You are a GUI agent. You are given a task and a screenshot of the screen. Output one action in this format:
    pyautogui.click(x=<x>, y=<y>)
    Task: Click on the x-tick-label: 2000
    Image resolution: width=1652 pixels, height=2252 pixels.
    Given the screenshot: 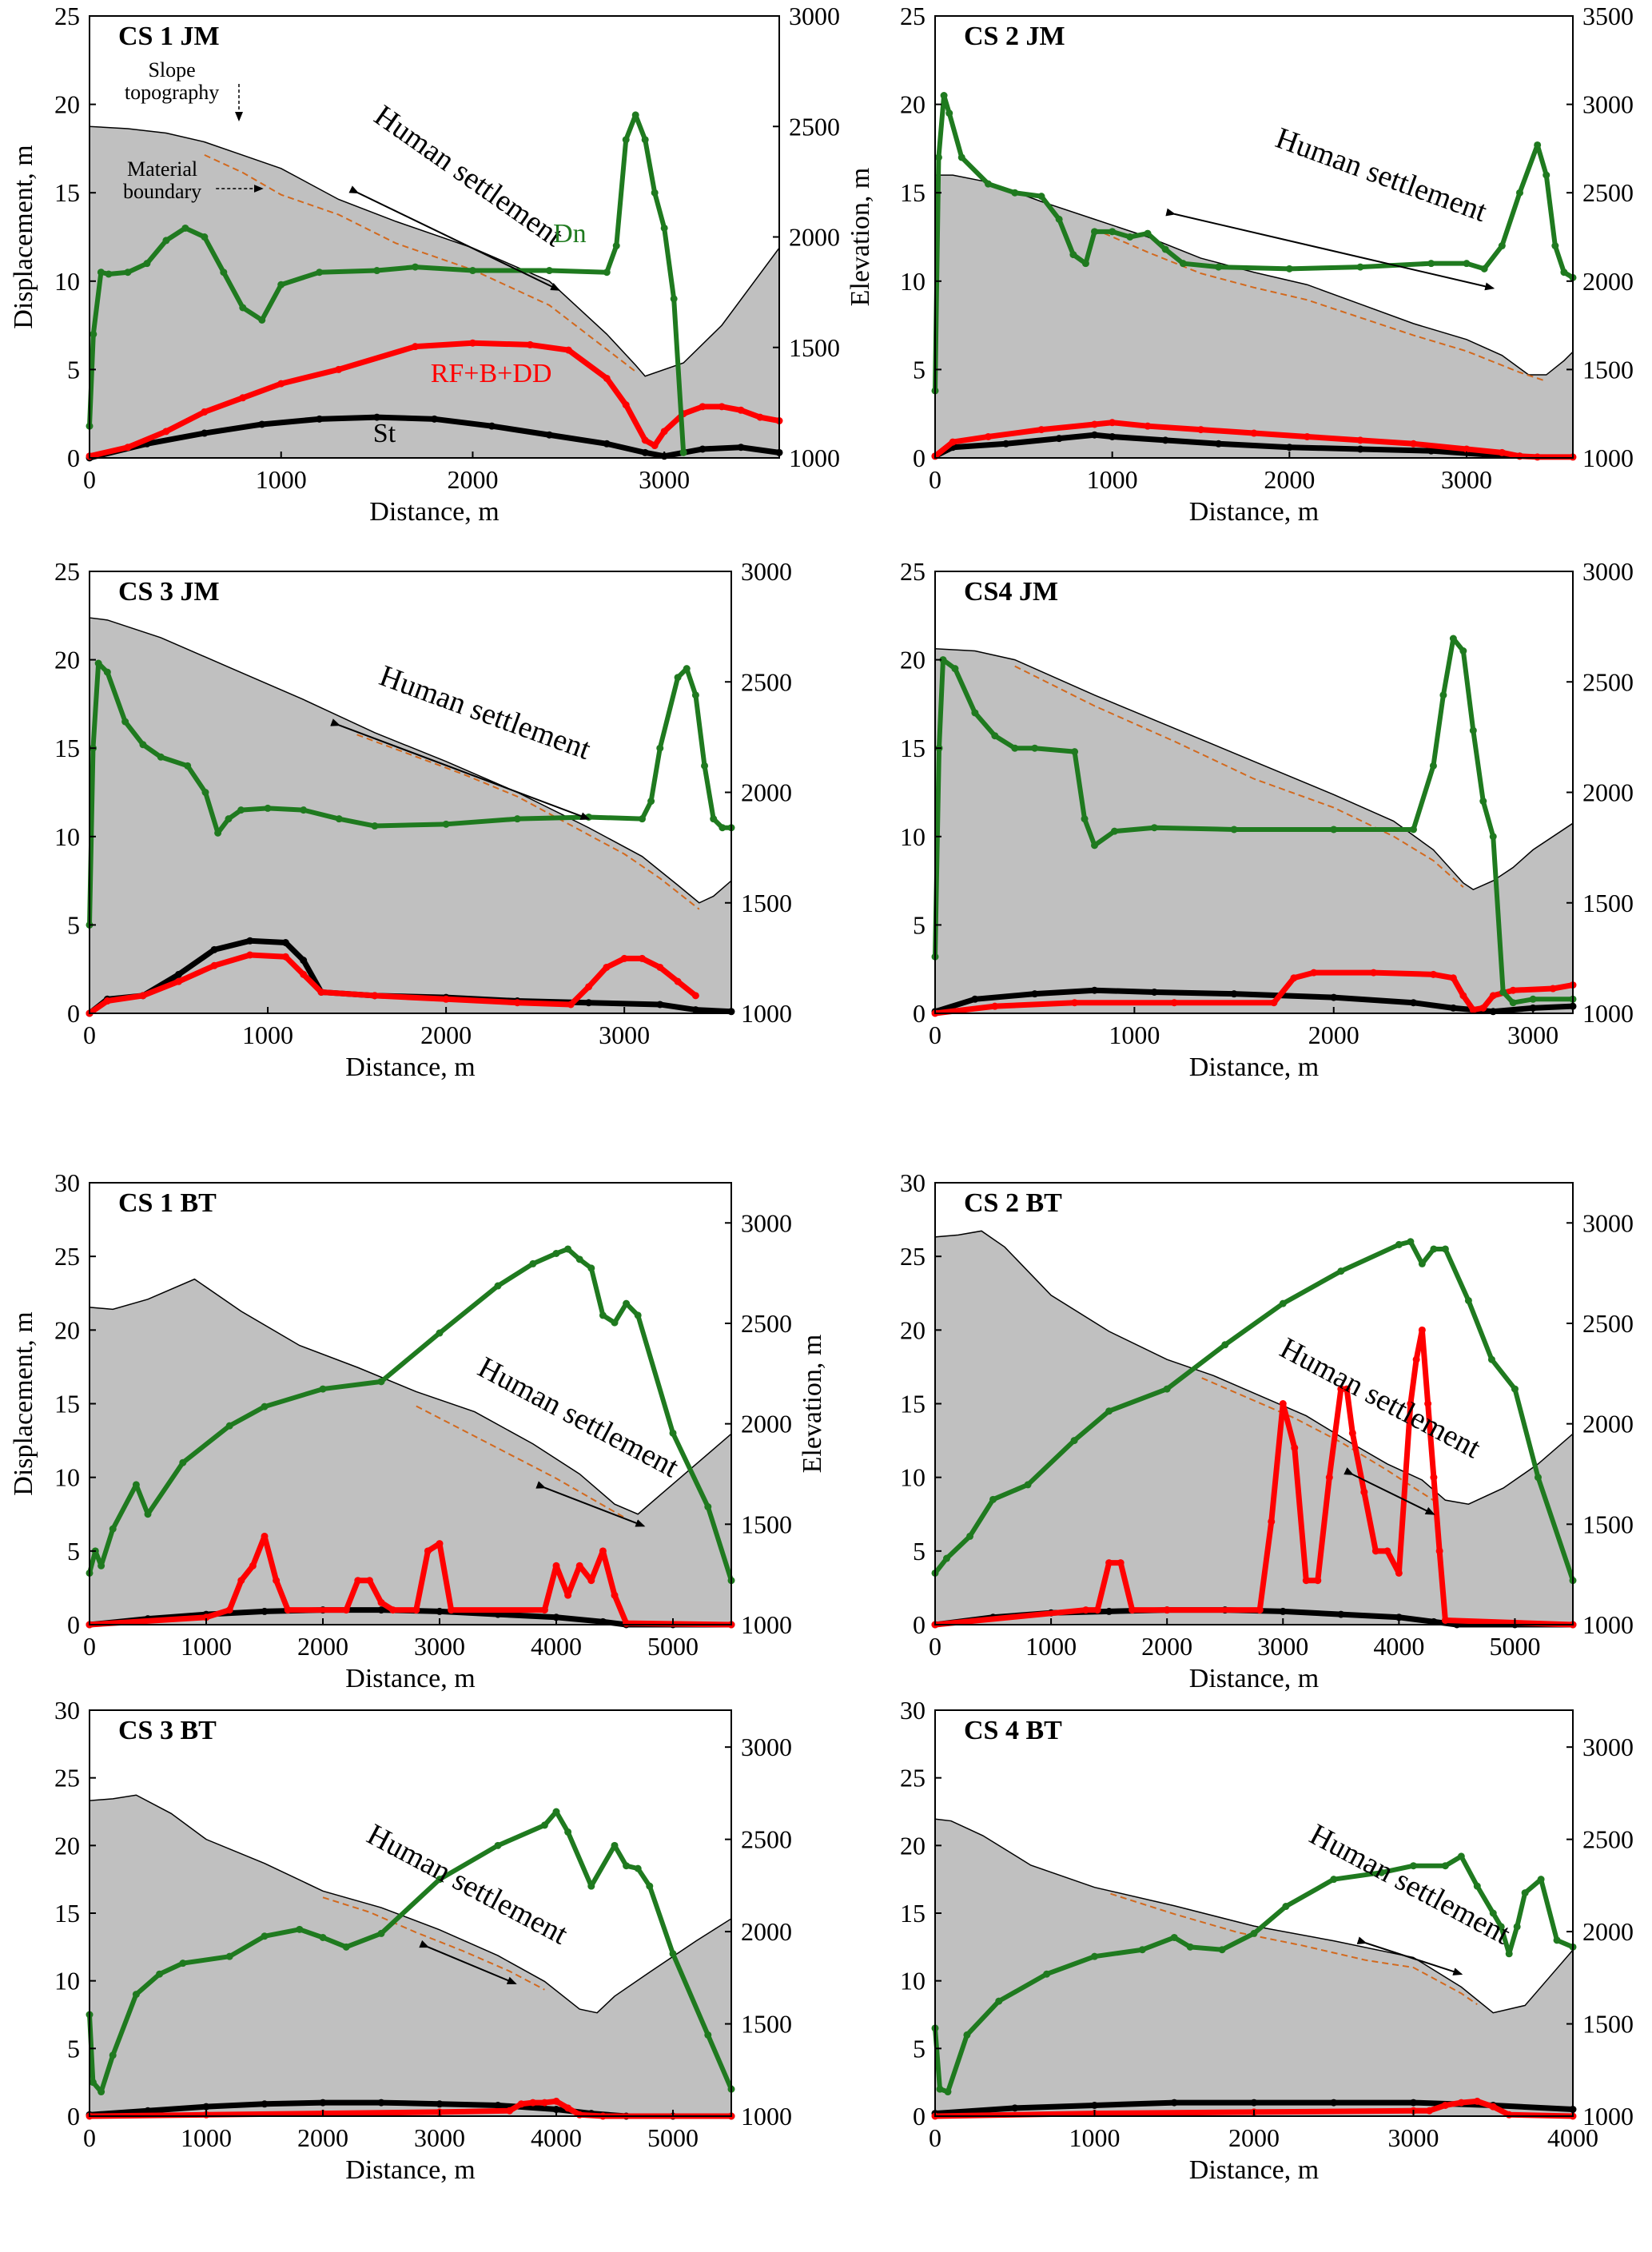 What is the action you would take?
    pyautogui.click(x=472, y=479)
    